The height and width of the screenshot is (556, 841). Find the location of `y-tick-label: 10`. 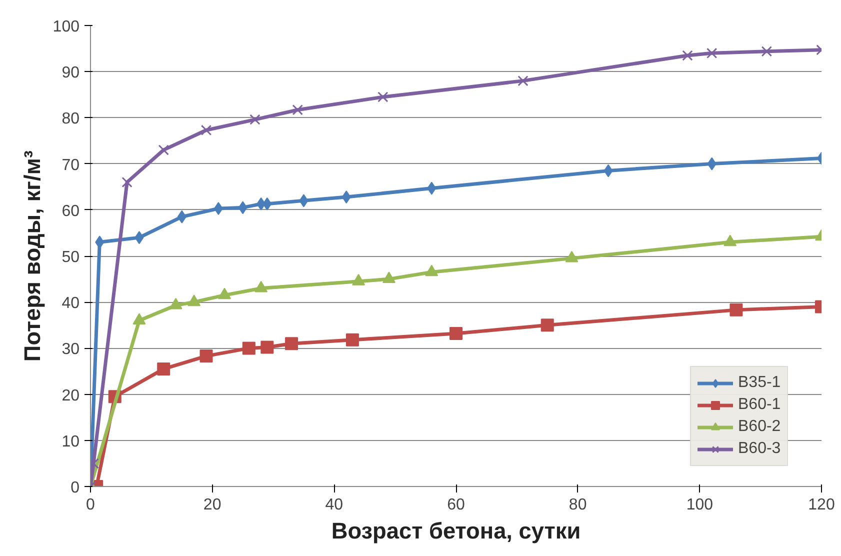

y-tick-label: 10 is located at coordinates (71, 441).